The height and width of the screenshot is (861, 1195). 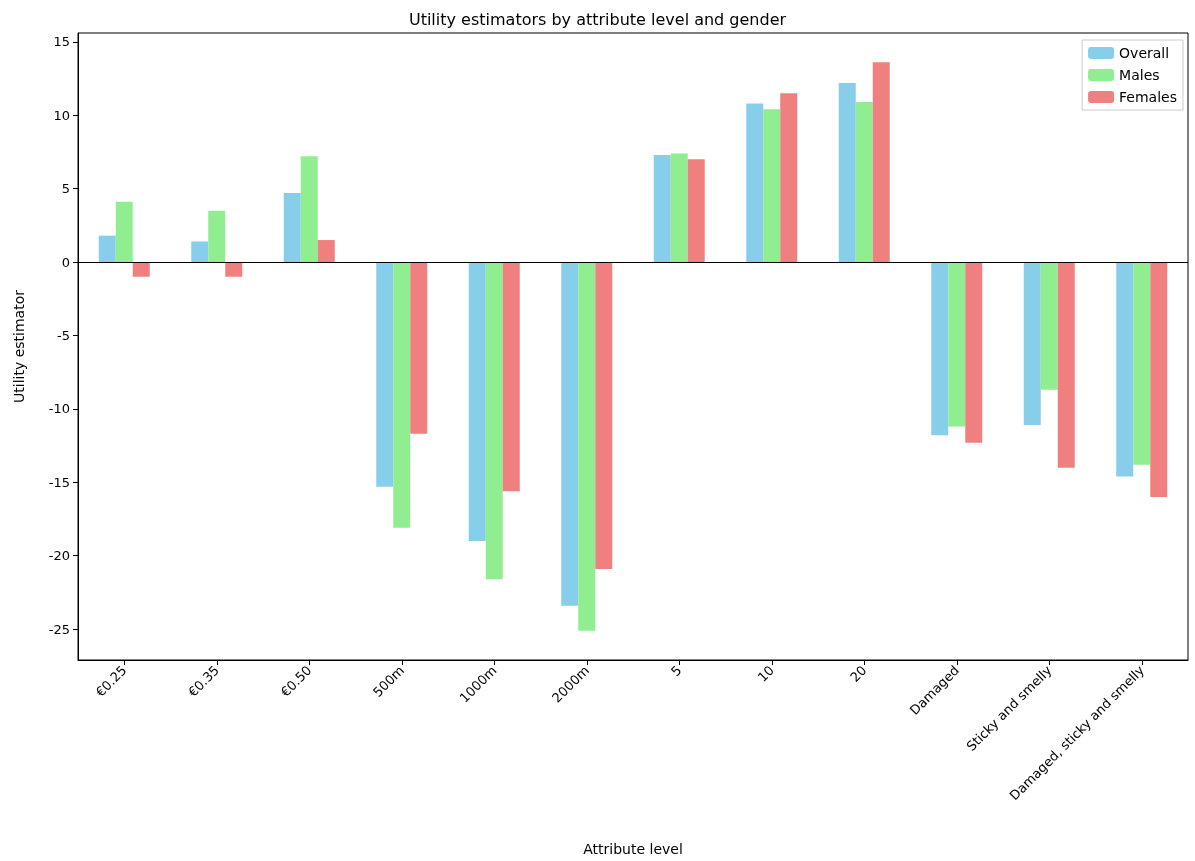 What do you see at coordinates (858, 673) in the screenshot?
I see `x-tick-label: 20` at bounding box center [858, 673].